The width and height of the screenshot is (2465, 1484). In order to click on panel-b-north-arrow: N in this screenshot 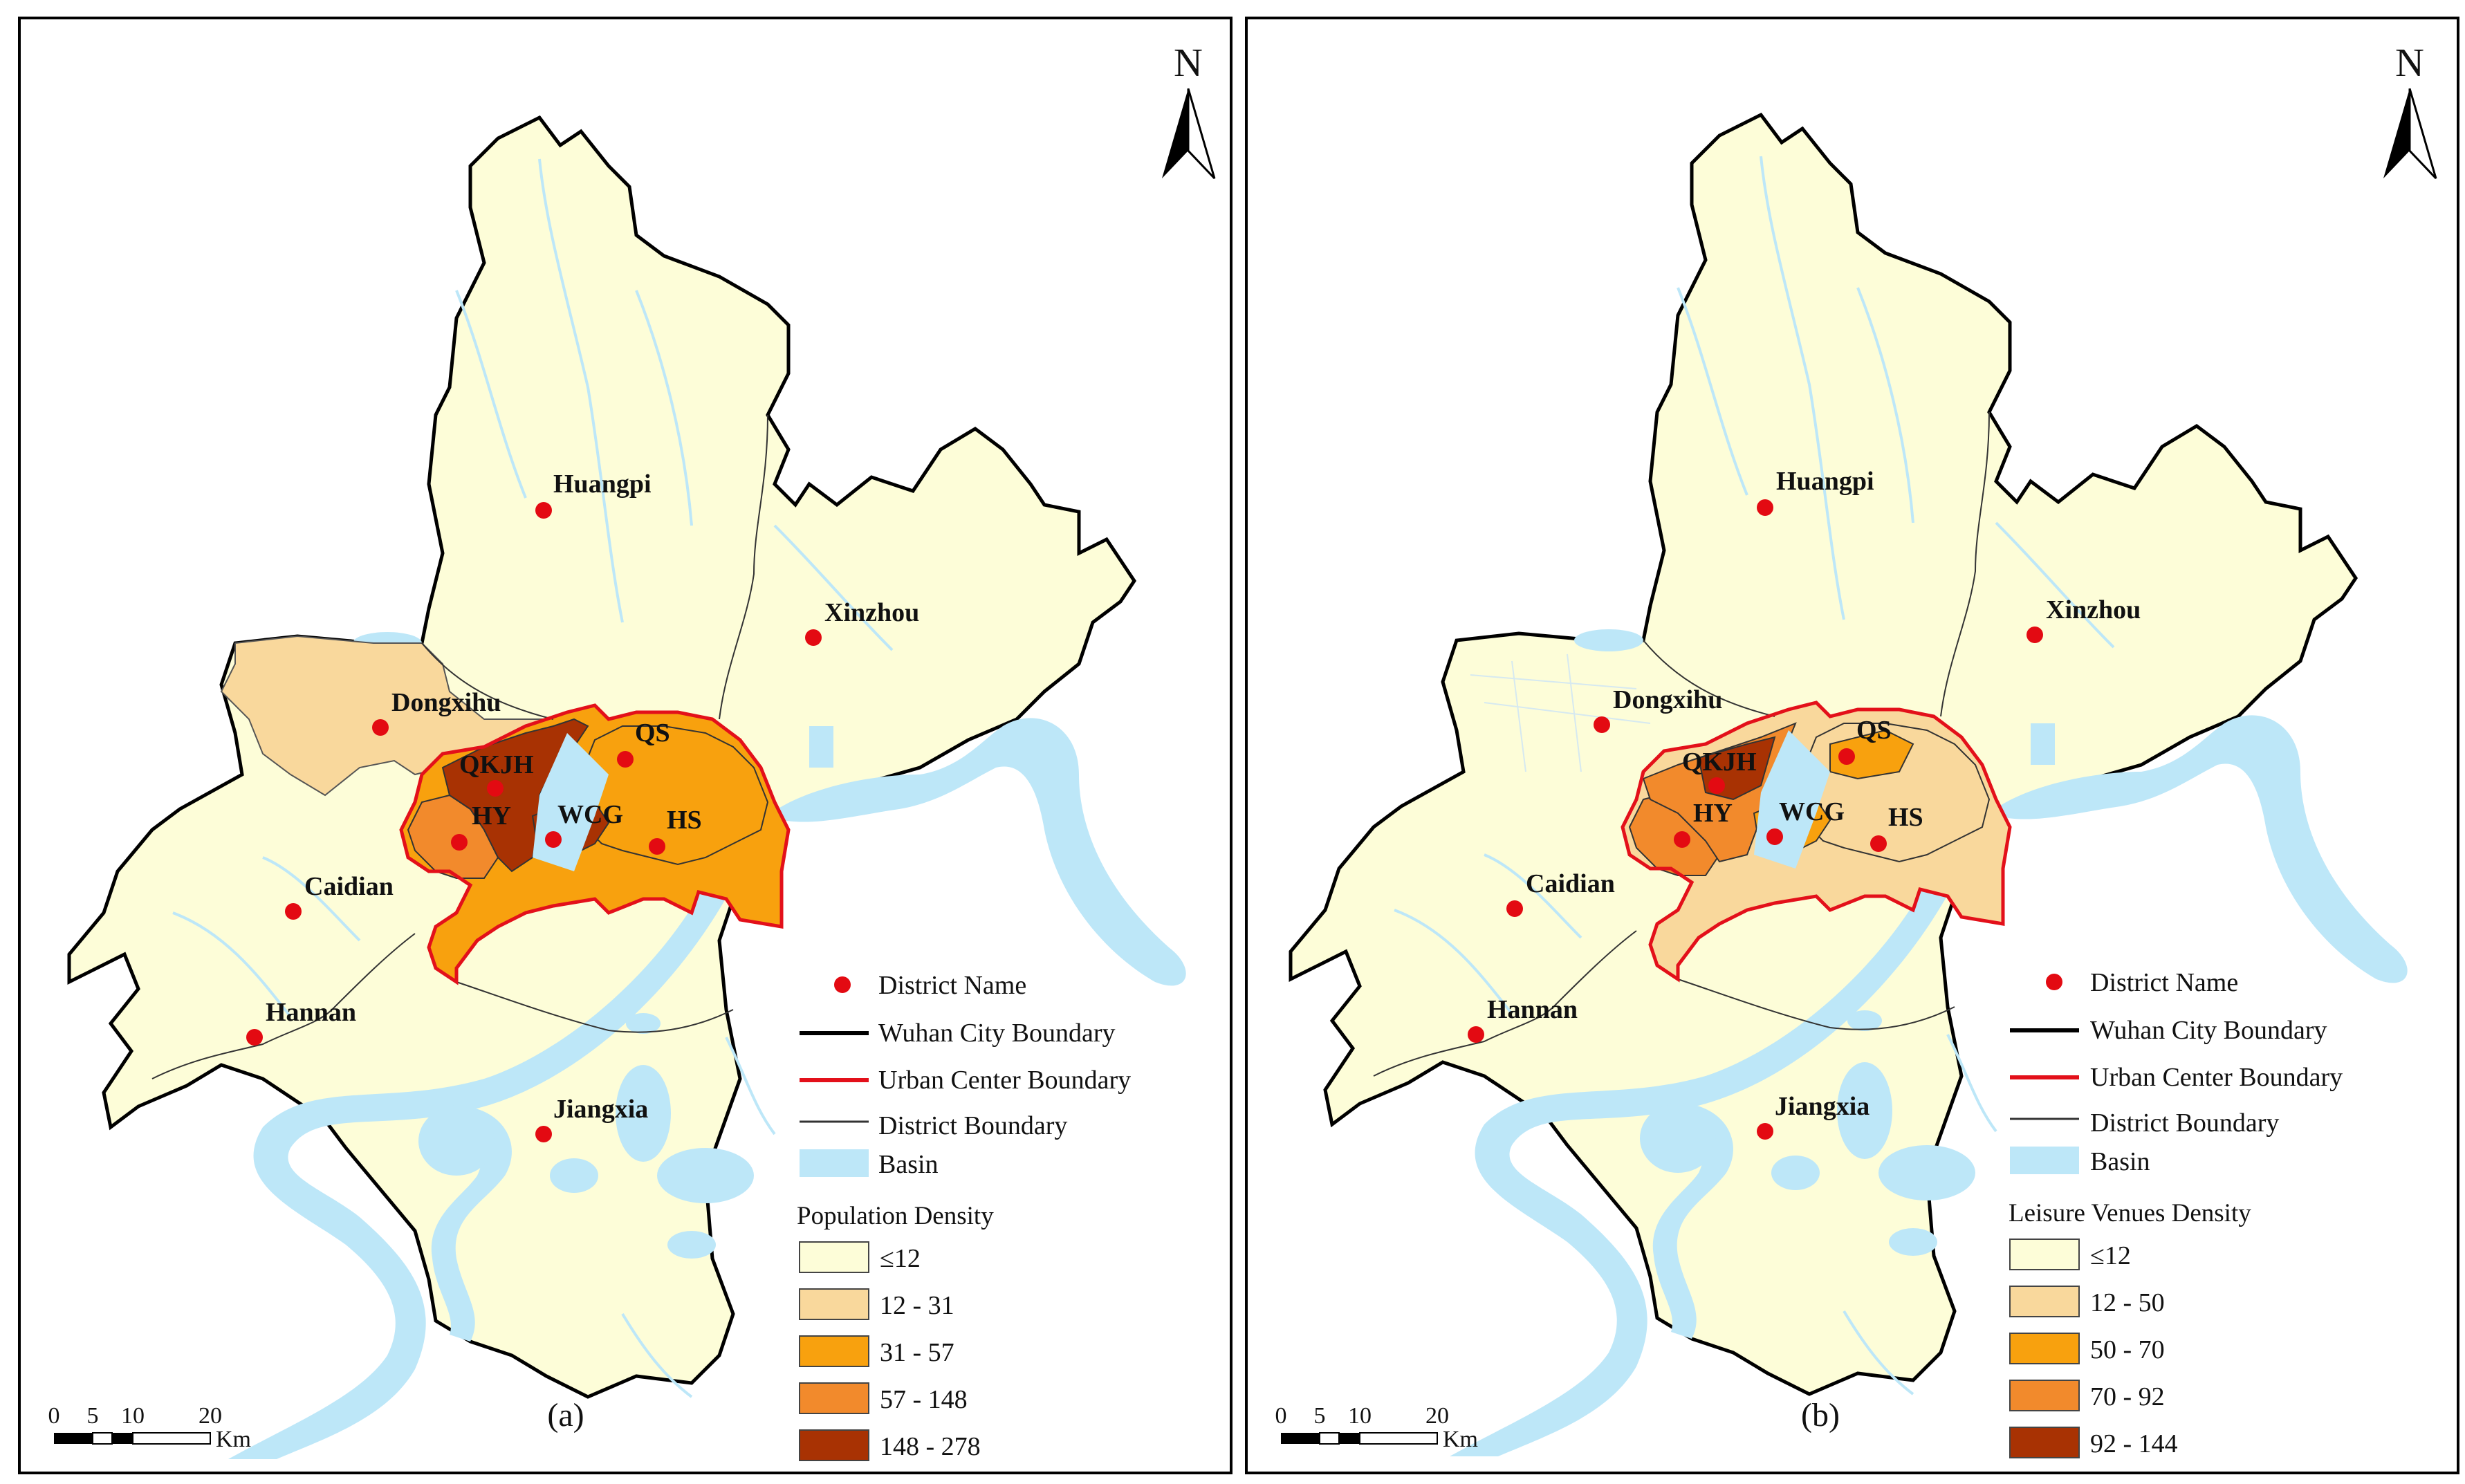, I will do `click(2410, 110)`.